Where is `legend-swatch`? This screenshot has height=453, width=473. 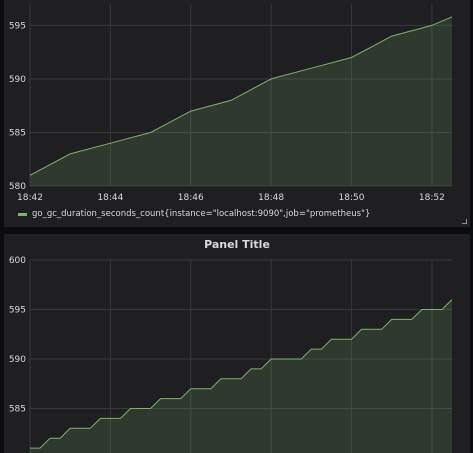 legend-swatch is located at coordinates (22, 214).